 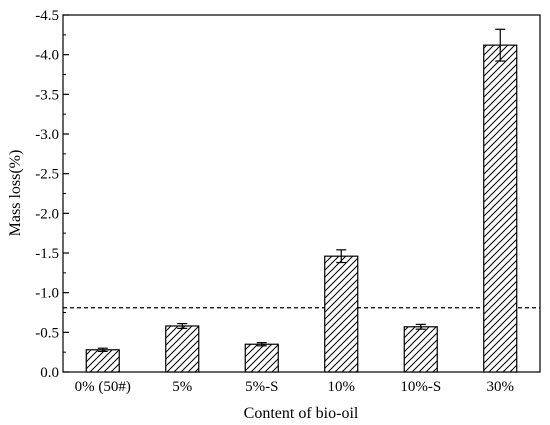 What do you see at coordinates (47, 135) in the screenshot?
I see `y-tick-label: -3.0` at bounding box center [47, 135].